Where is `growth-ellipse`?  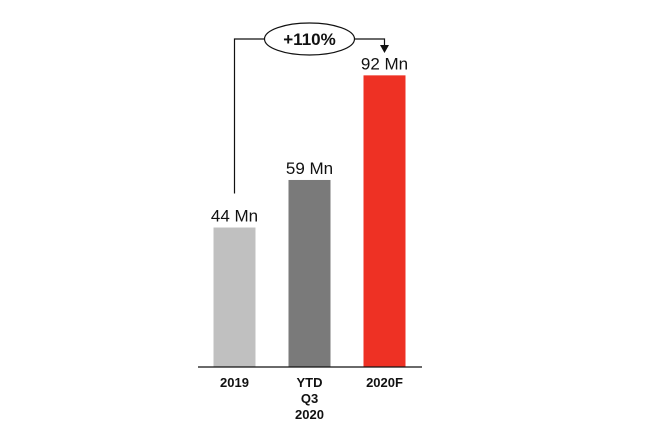 growth-ellipse is located at coordinates (309, 39).